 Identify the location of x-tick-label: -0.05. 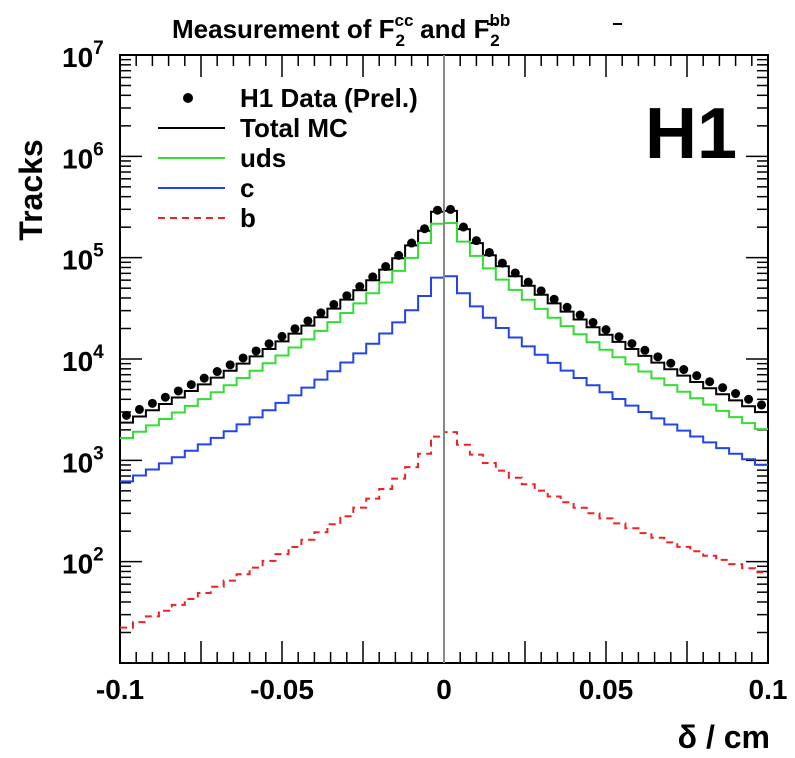
(282, 689).